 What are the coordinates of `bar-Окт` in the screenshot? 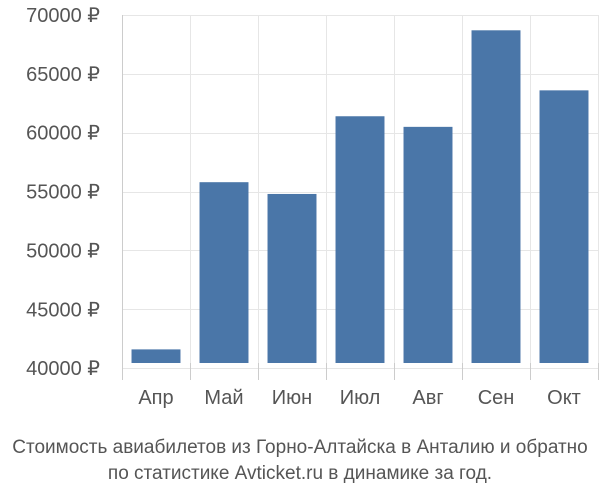 It's located at (564, 227).